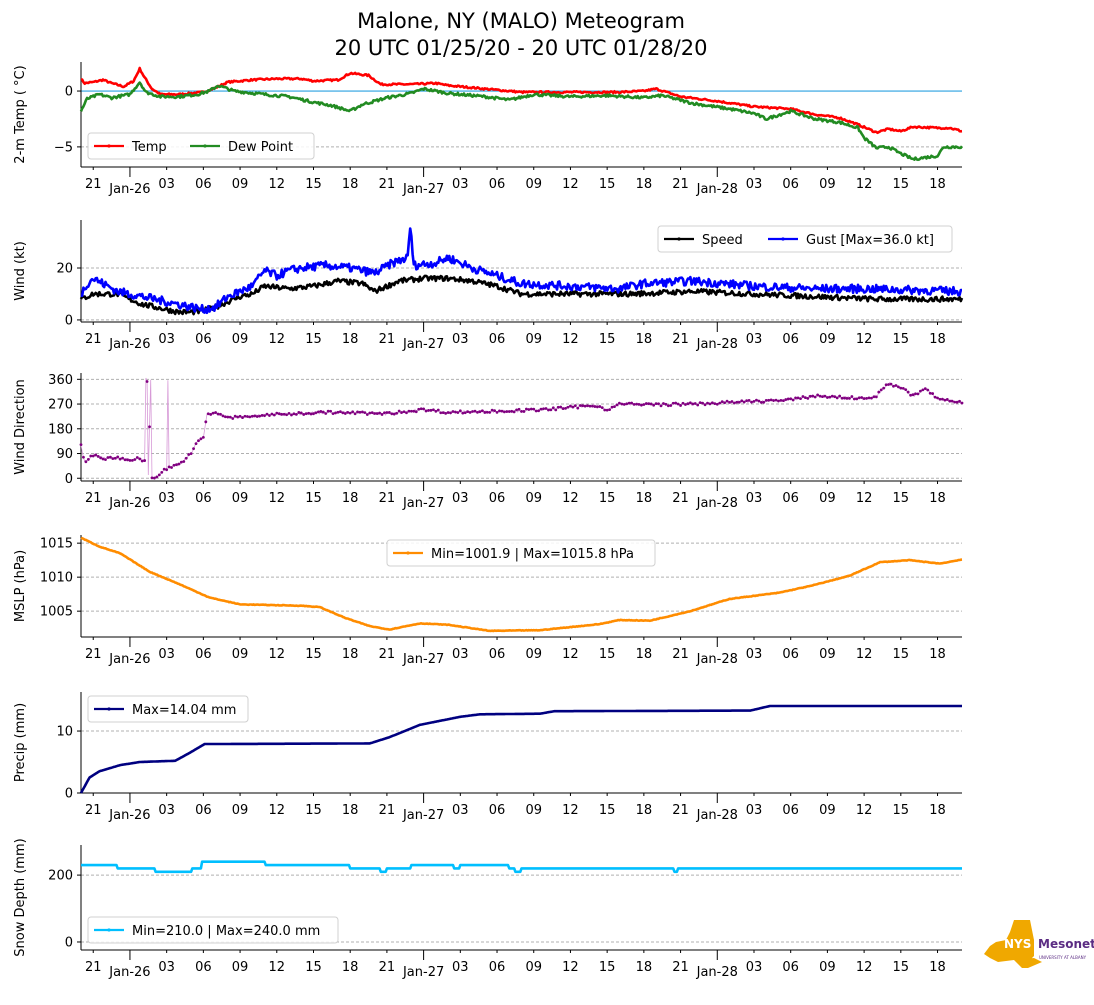 Image resolution: width=1094 pixels, height=1005 pixels. Describe the element at coordinates (240, 967) in the screenshot. I see `x-tick-label: 09` at that location.